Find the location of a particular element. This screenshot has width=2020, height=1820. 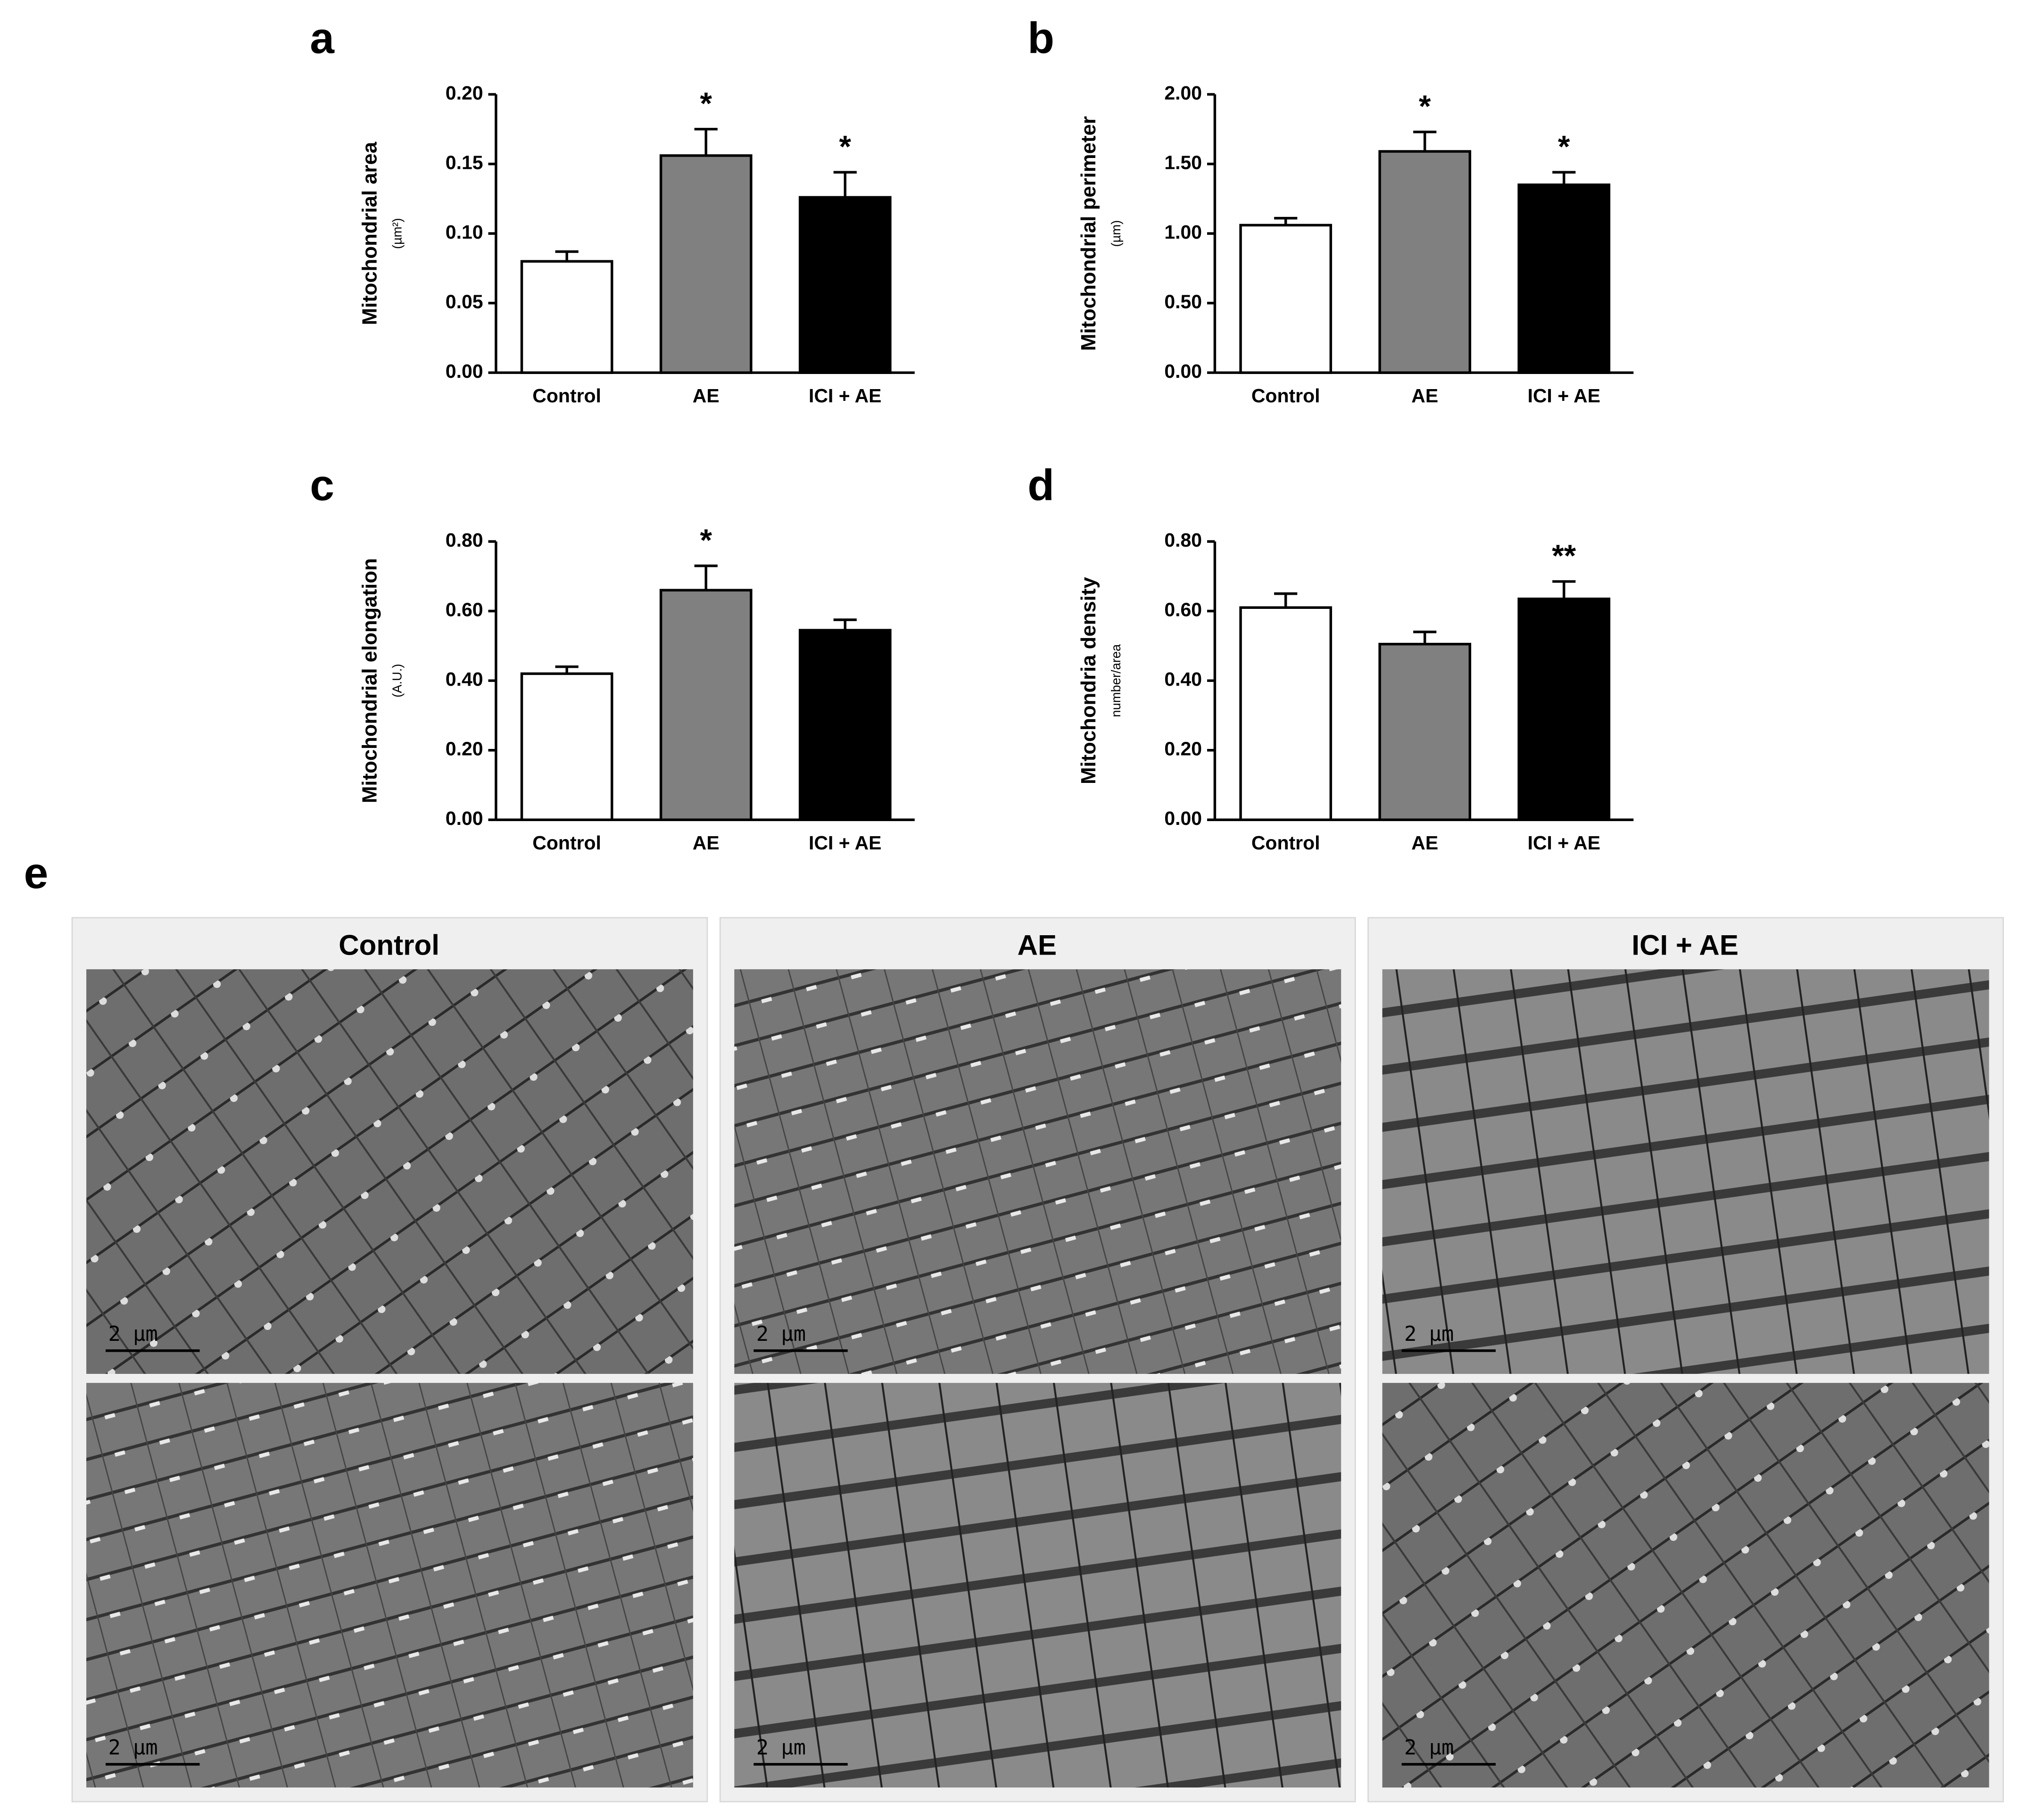

y-axis-unit: number/area is located at coordinates (1116, 680).